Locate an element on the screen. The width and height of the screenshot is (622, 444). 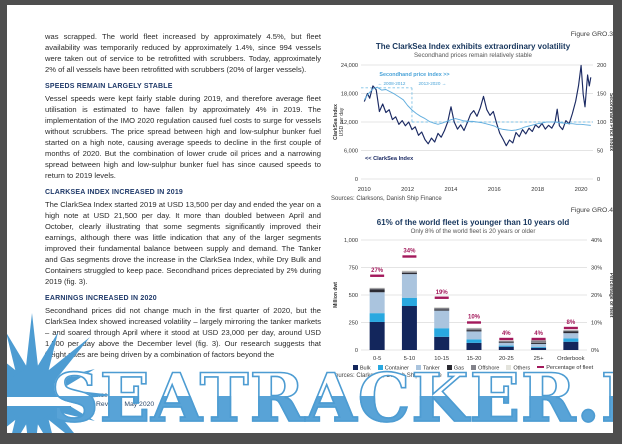
right-axis-tick-label: 10% is located at coordinates (596, 324).